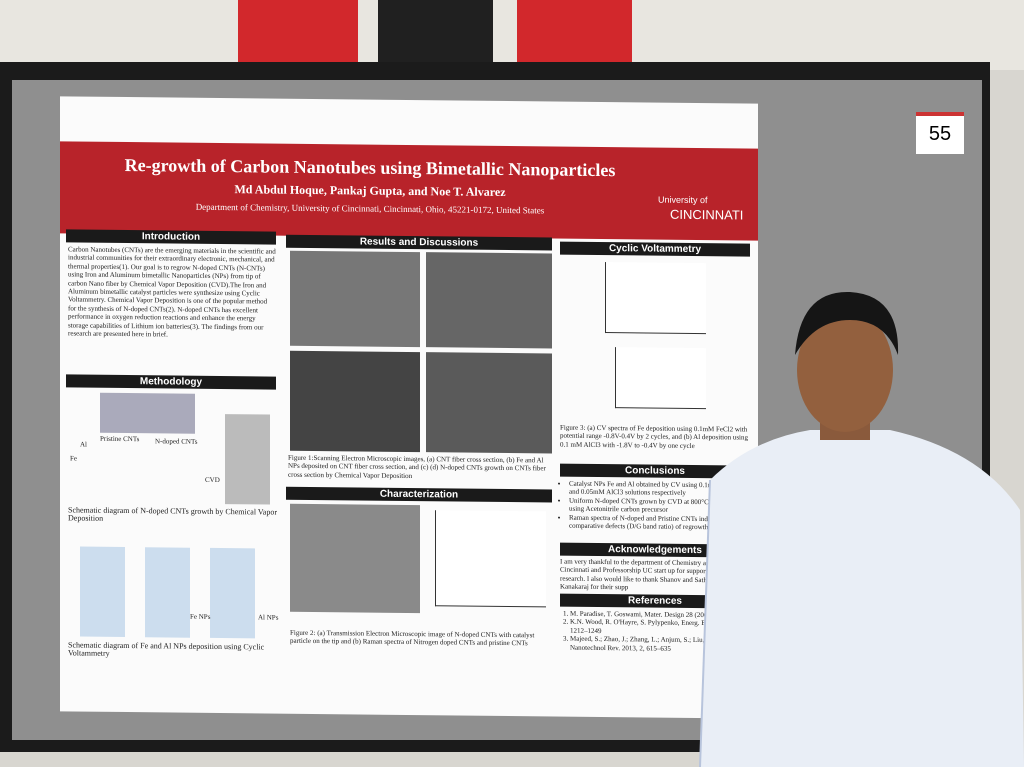 The image size is (1024, 767). Describe the element at coordinates (120, 439) in the screenshot. I see `label: Pristine CNTs` at that location.